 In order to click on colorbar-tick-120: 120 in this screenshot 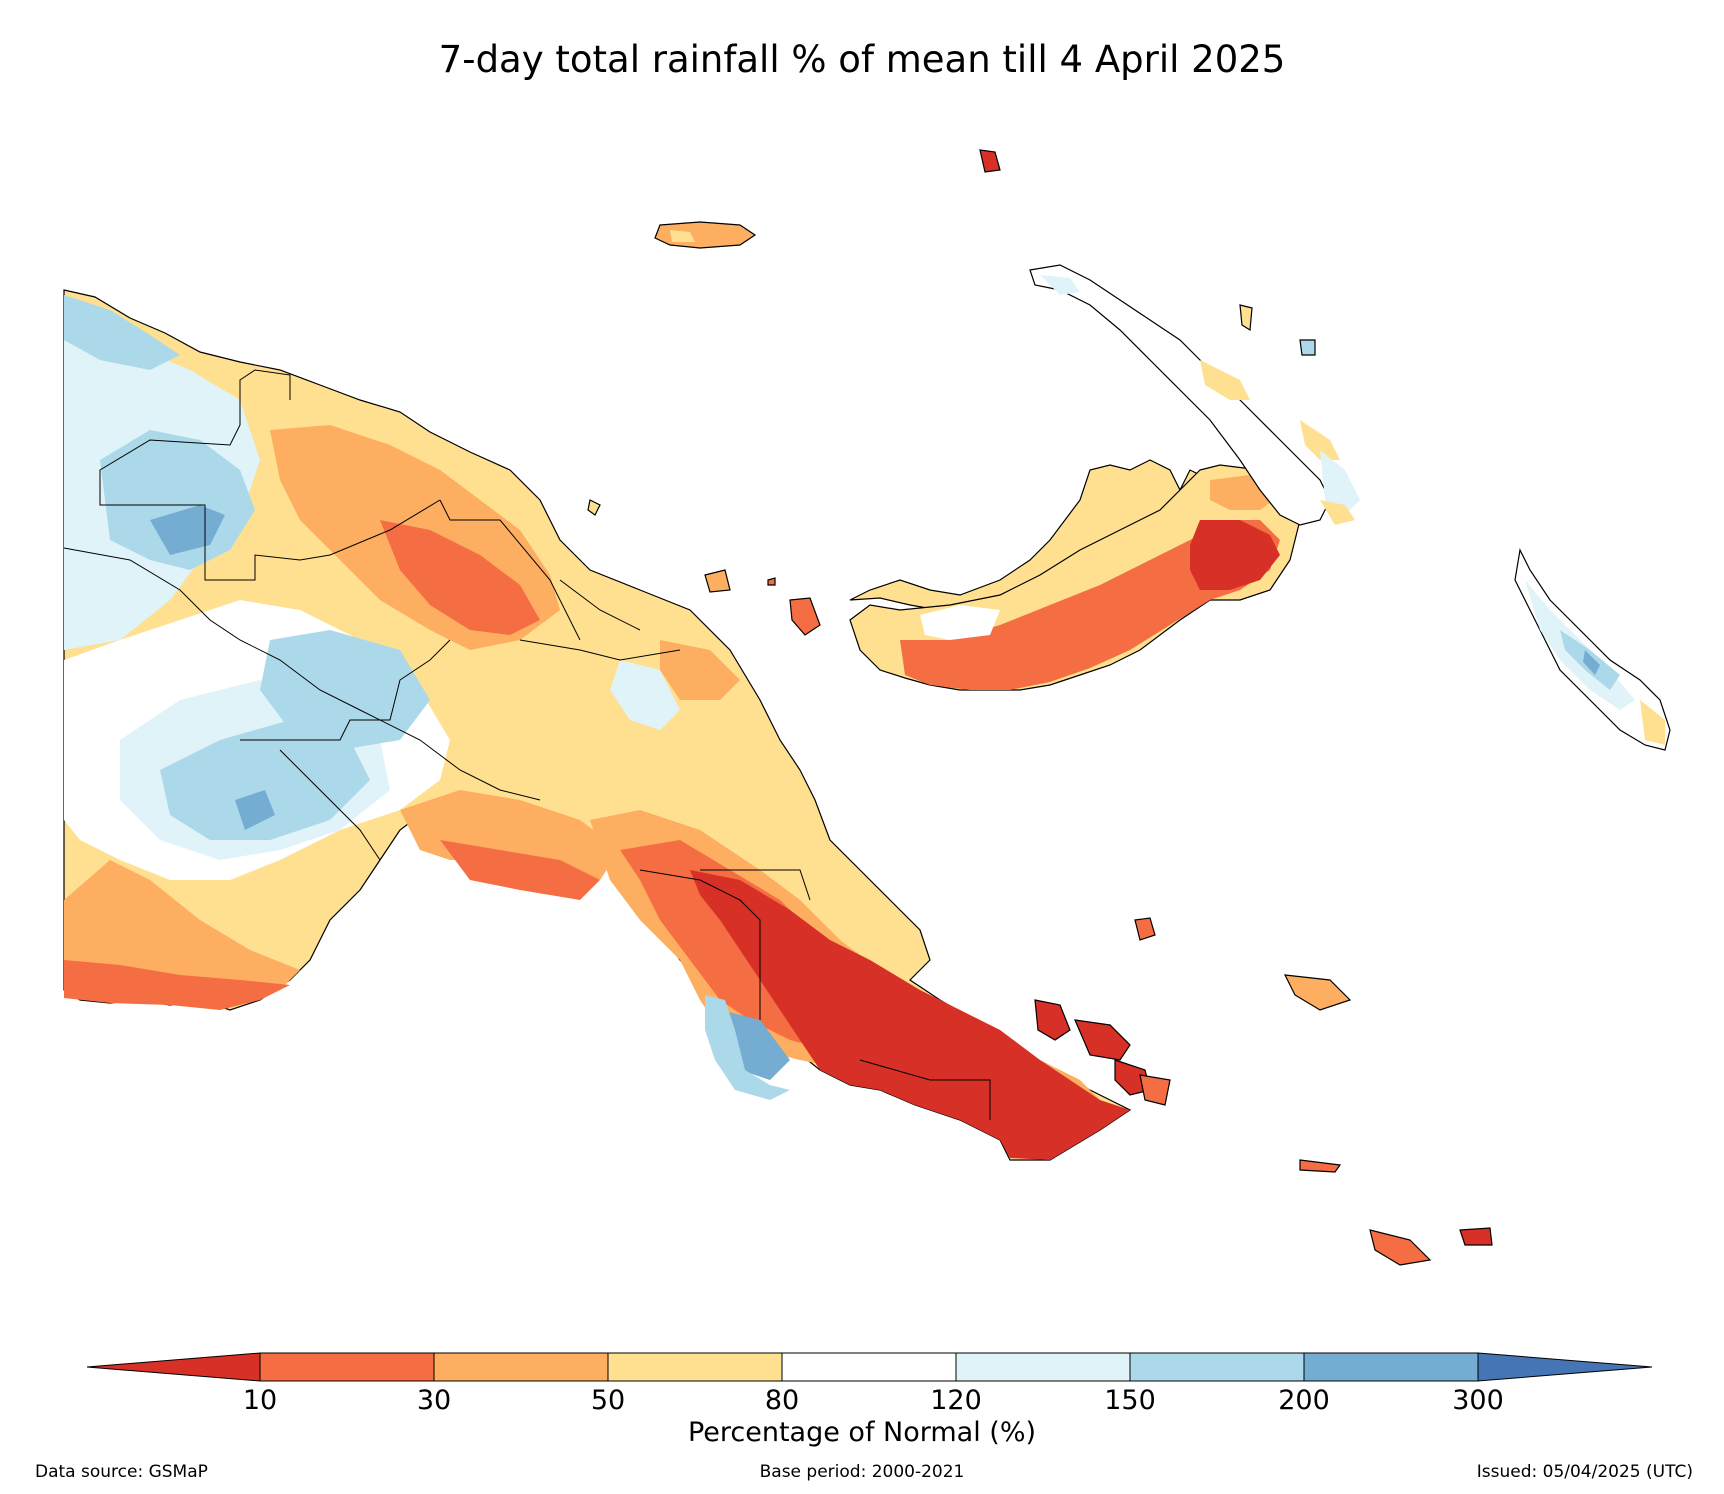, I will do `click(956, 1400)`.